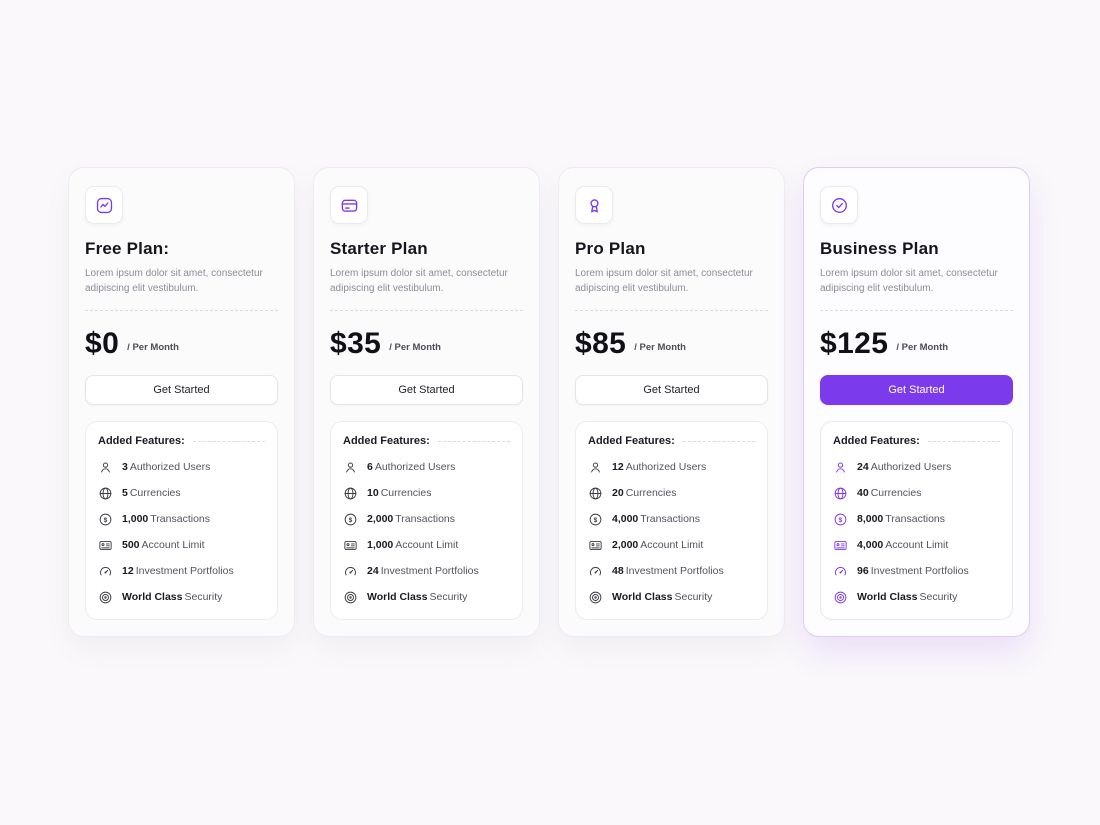 This screenshot has width=1100, height=825. I want to click on feature-text: 10 Currencies, so click(399, 493).